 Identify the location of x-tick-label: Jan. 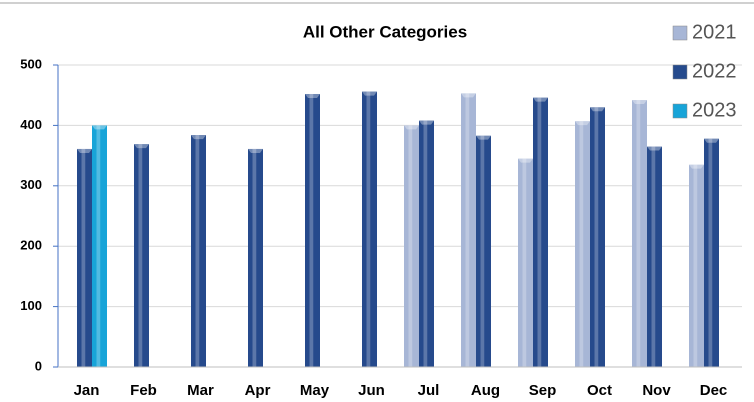
(87, 390).